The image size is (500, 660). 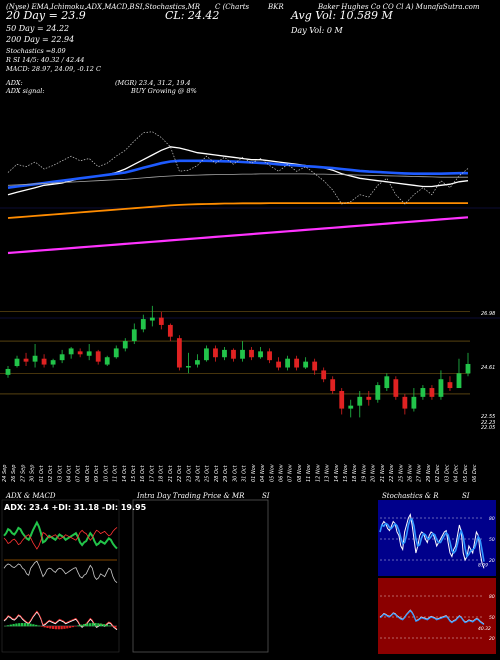 I want to click on line-long, so click(x=238, y=235).